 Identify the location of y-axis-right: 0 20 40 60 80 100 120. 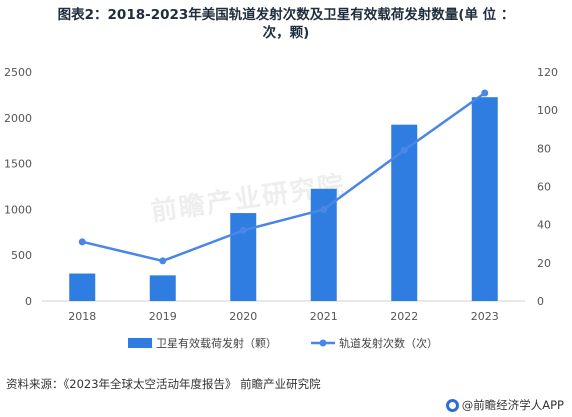
(547, 187).